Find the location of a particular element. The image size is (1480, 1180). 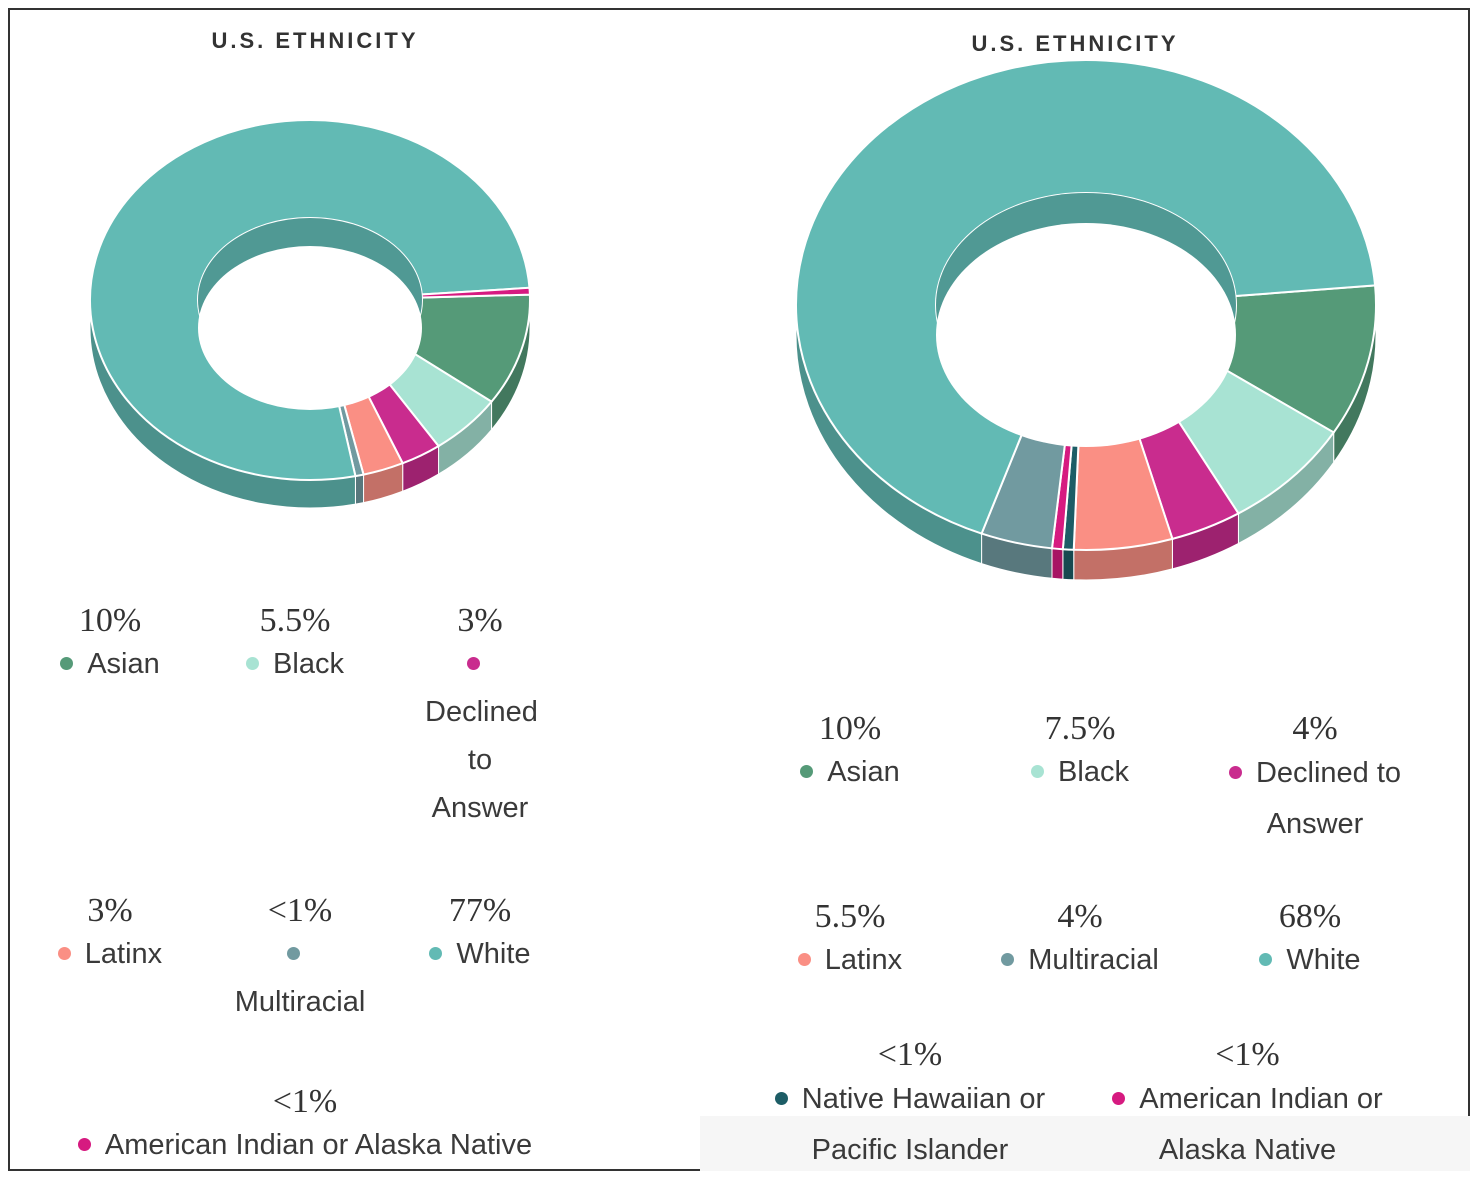

legend-item-latinx: 3% Latinx is located at coordinates (110, 935).